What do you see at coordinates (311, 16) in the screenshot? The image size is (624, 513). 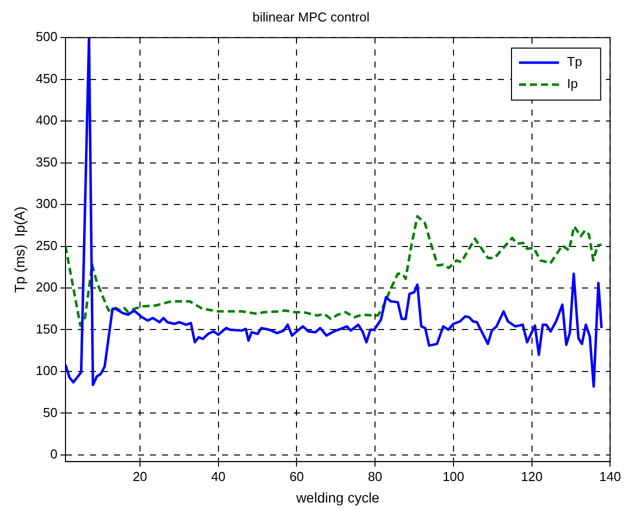 I see `chart-title: bilinear MPC control` at bounding box center [311, 16].